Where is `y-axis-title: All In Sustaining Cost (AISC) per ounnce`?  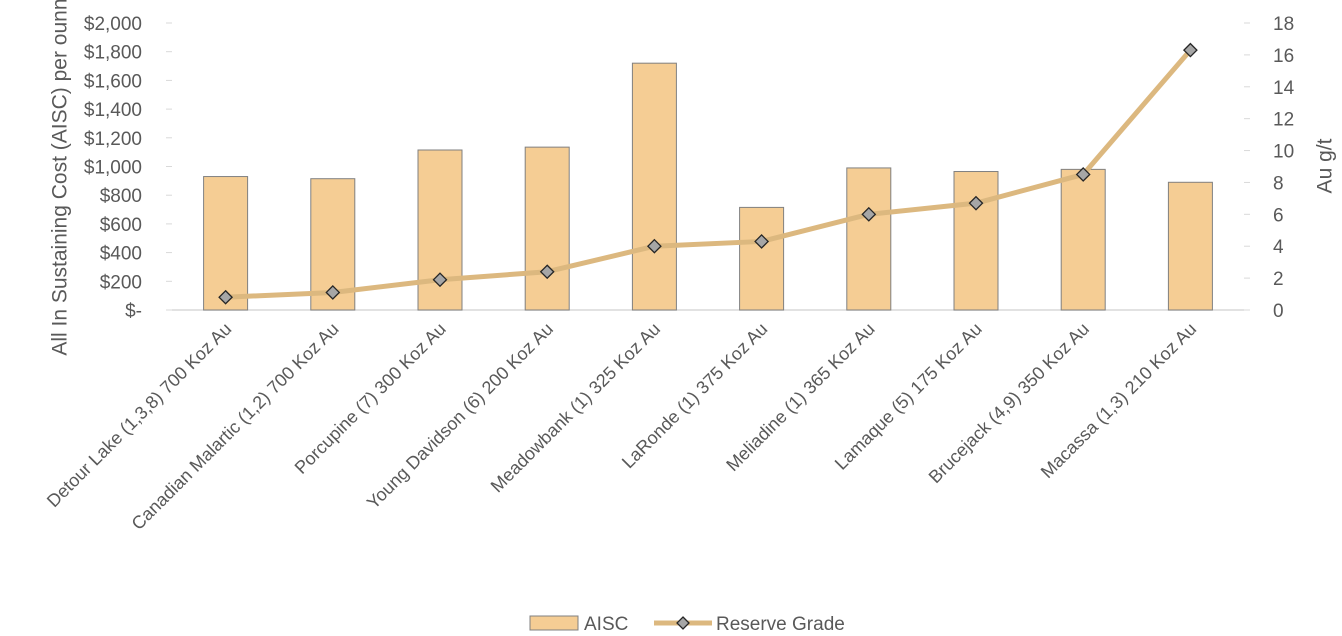
y-axis-title: All In Sustaining Cost (AISC) per ounnce is located at coordinates (60, 178).